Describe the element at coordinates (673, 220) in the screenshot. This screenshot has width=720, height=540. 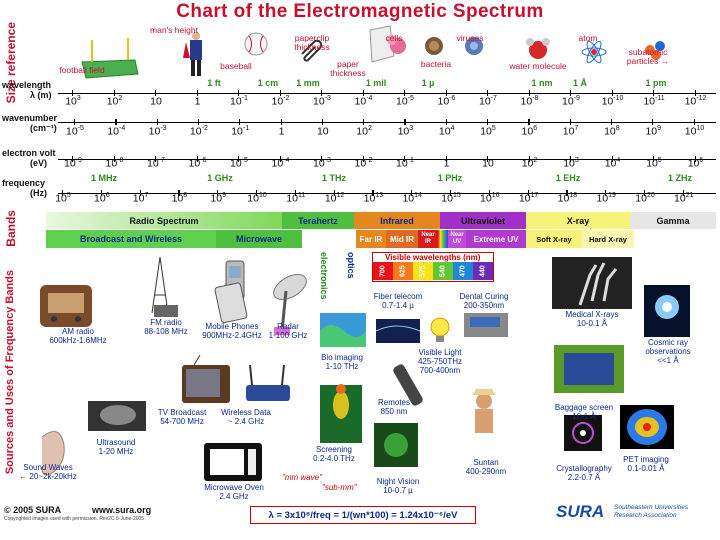
I see `band-gamma: Gamma` at that location.